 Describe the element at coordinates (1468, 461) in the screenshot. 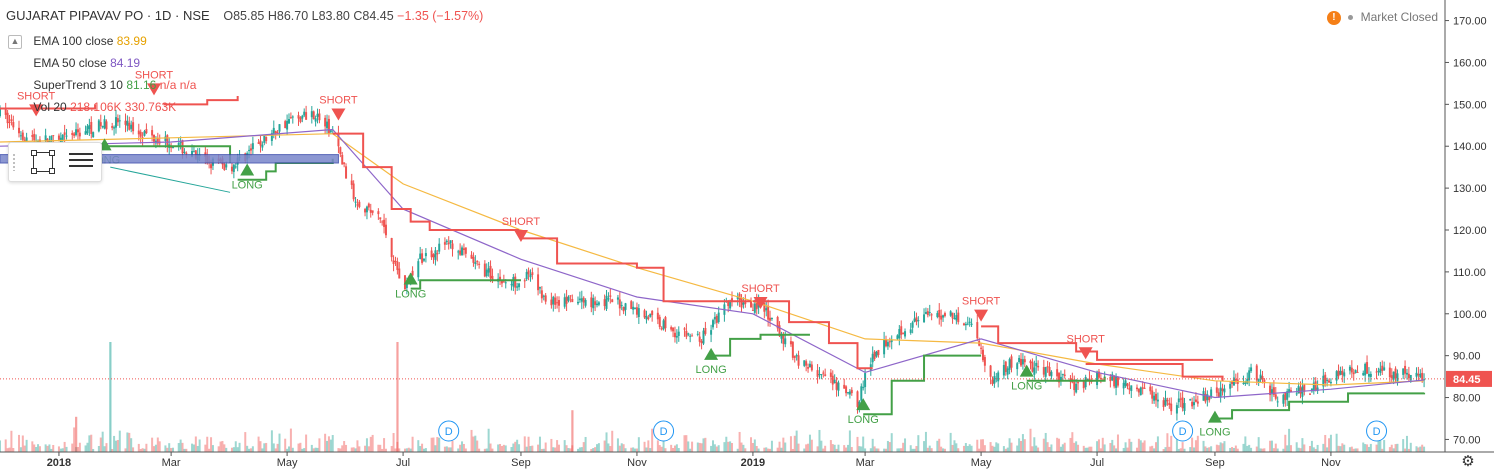

I see `gear-icon: ⚙` at that location.